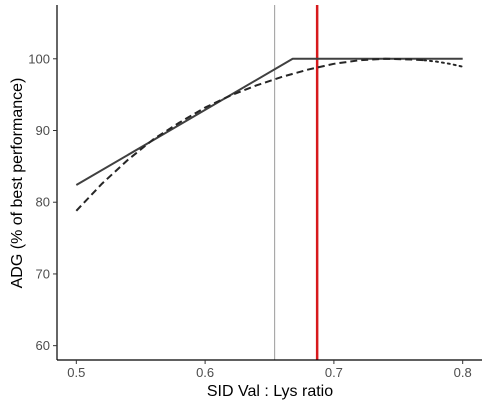 The width and height of the screenshot is (489, 408). What do you see at coordinates (43, 273) in the screenshot?
I see `y-tick-label: 70` at bounding box center [43, 273].